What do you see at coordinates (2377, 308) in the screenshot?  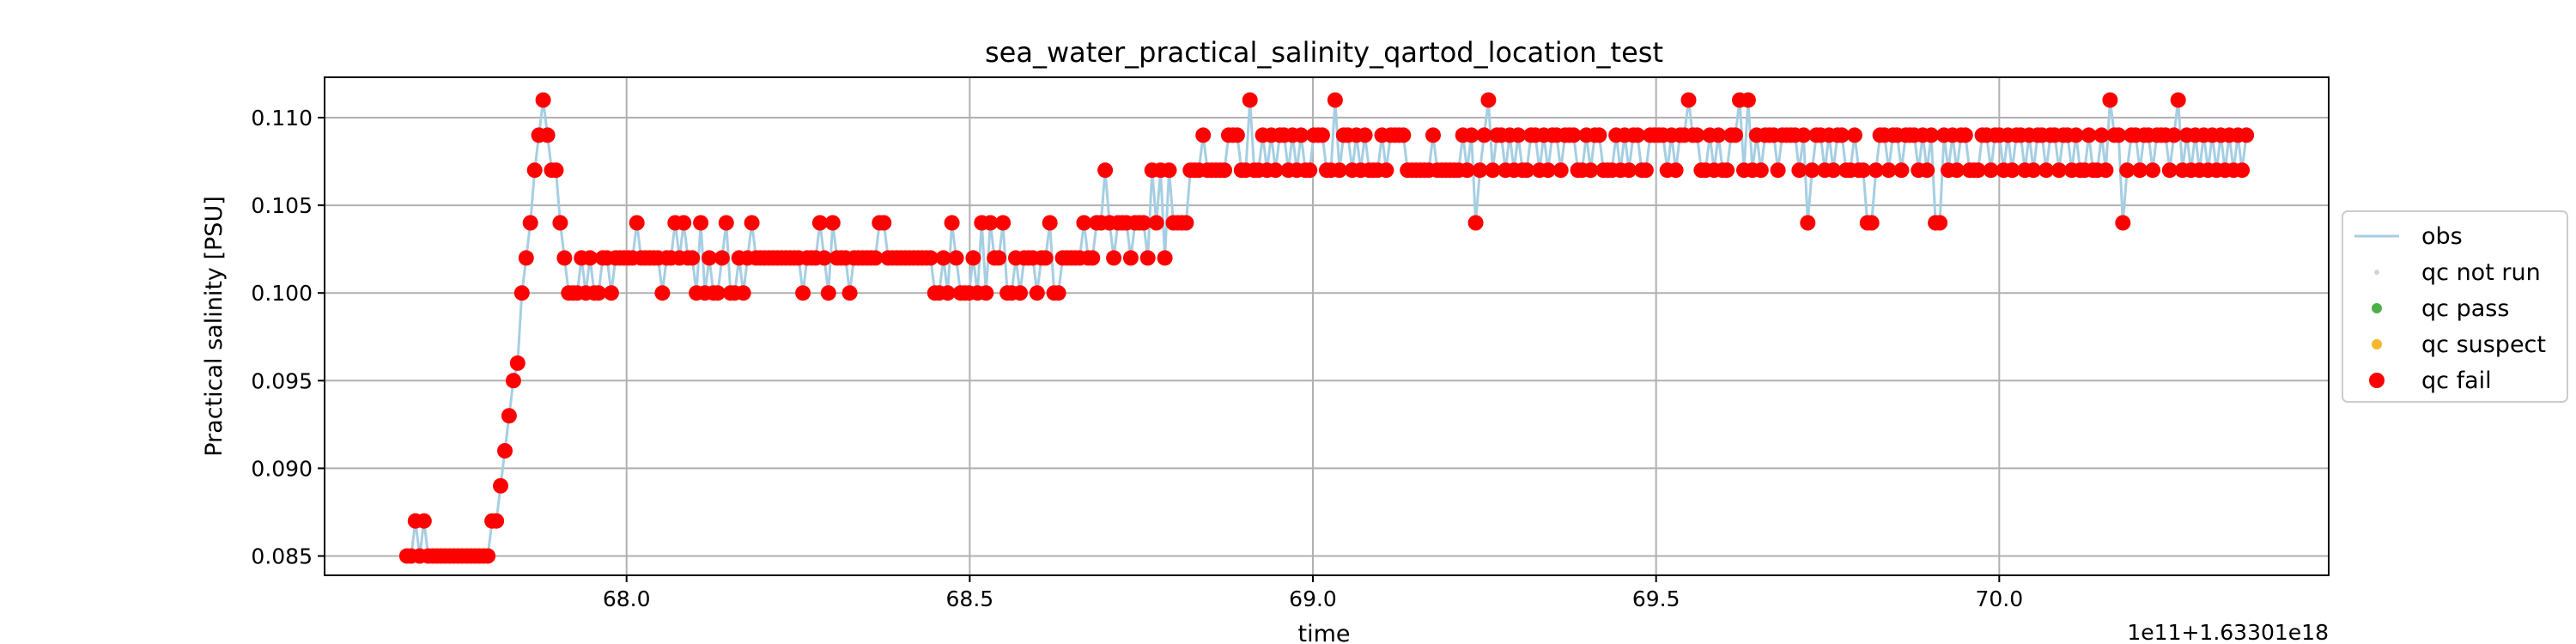 I see `legend-pass-swatch` at bounding box center [2377, 308].